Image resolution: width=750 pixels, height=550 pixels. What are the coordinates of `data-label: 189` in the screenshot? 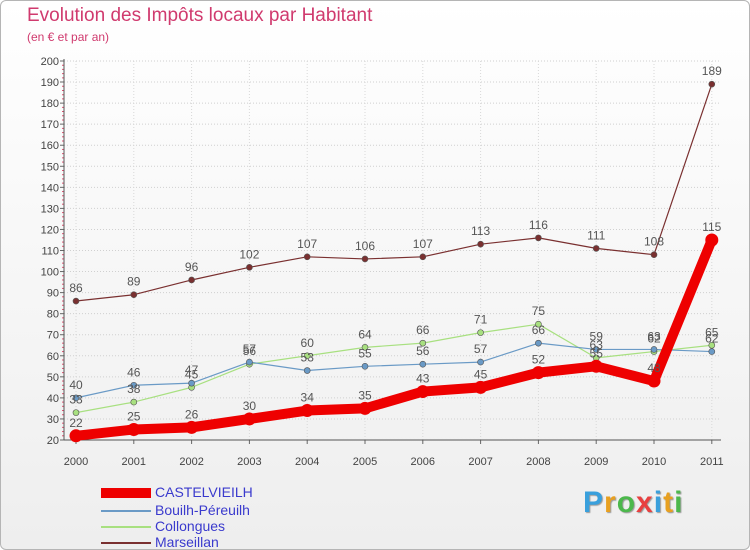 It's located at (712, 71).